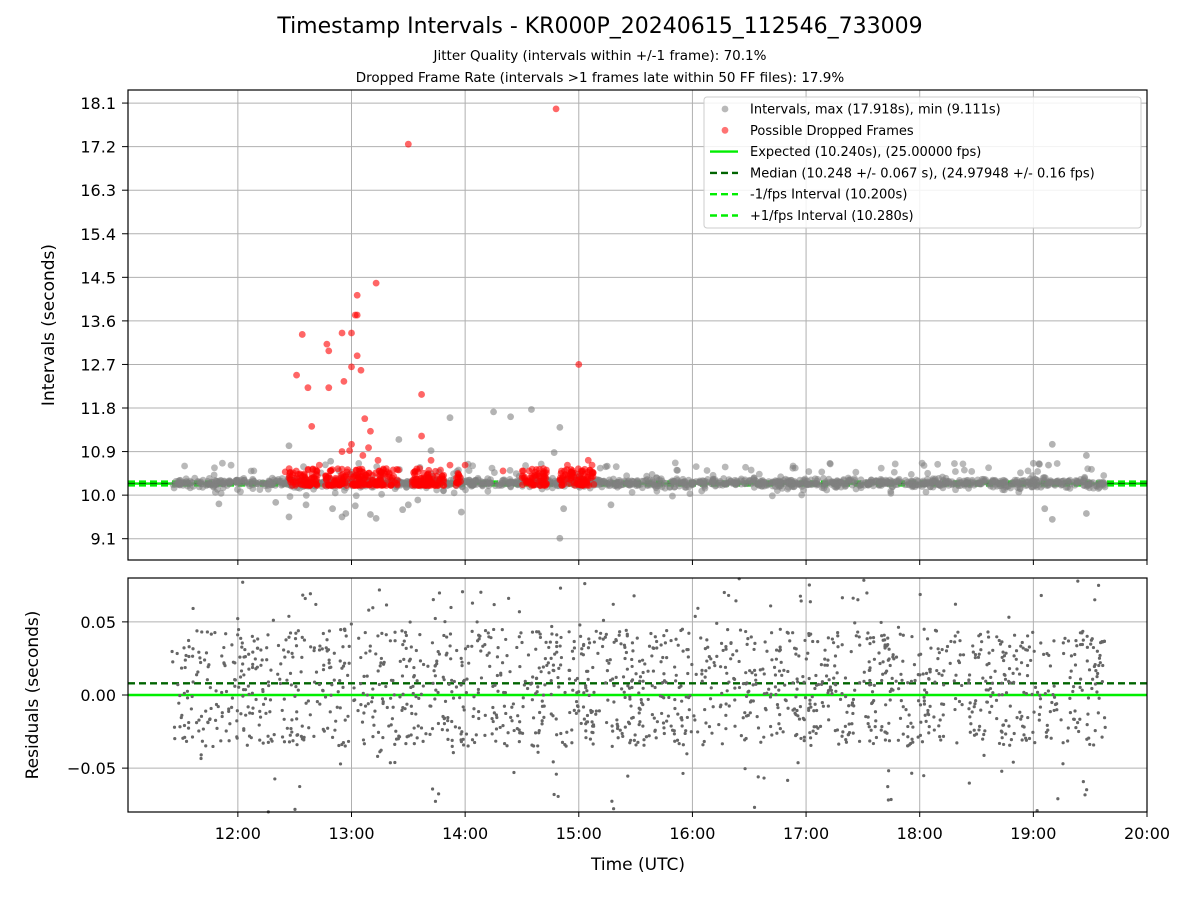 This screenshot has width=1200, height=900. What do you see at coordinates (637, 865) in the screenshot?
I see `x-axis-label: Time (UTC)` at bounding box center [637, 865].